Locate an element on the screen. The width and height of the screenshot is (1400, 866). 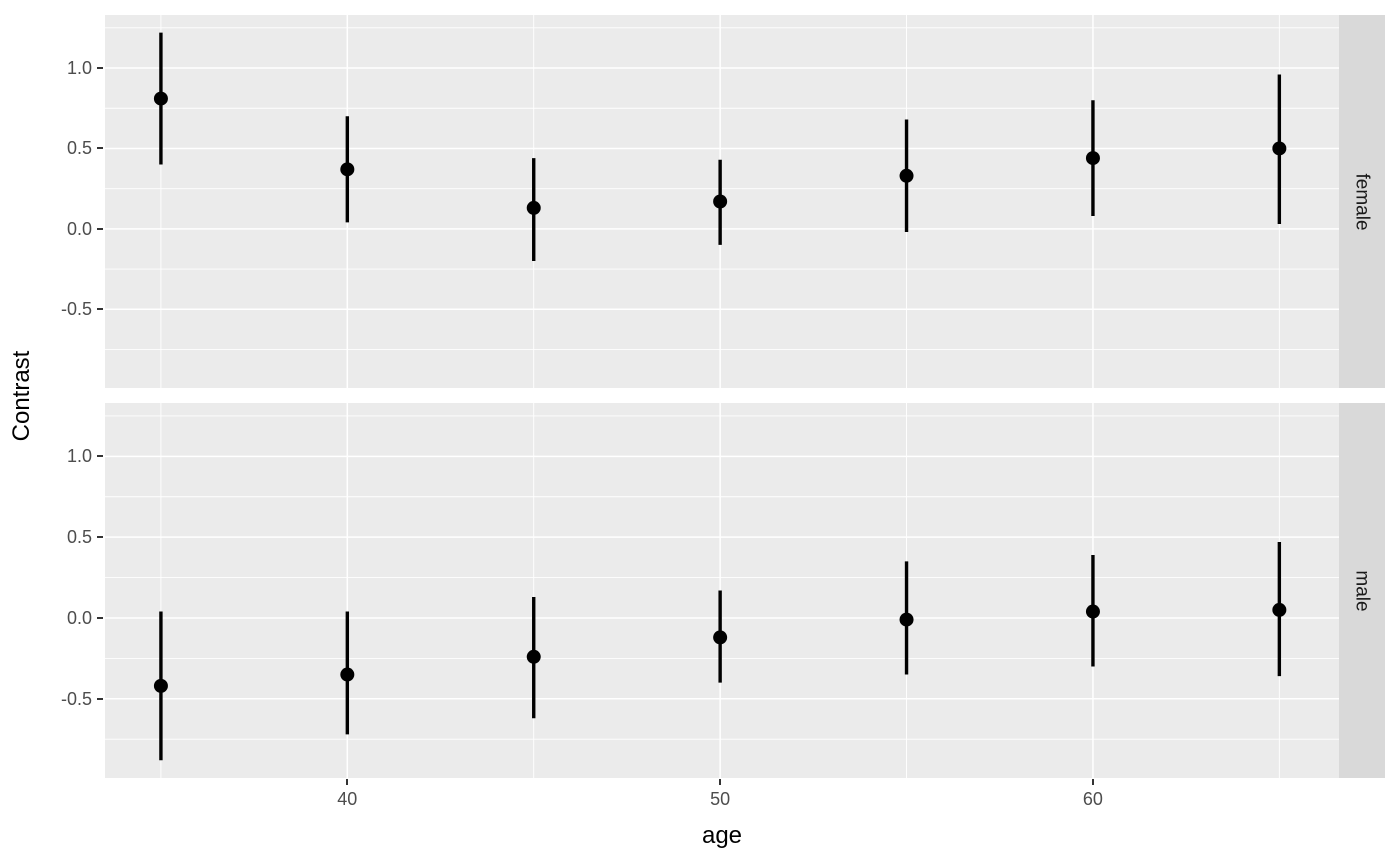
facet-strip-label-male: male is located at coordinates (1362, 590).